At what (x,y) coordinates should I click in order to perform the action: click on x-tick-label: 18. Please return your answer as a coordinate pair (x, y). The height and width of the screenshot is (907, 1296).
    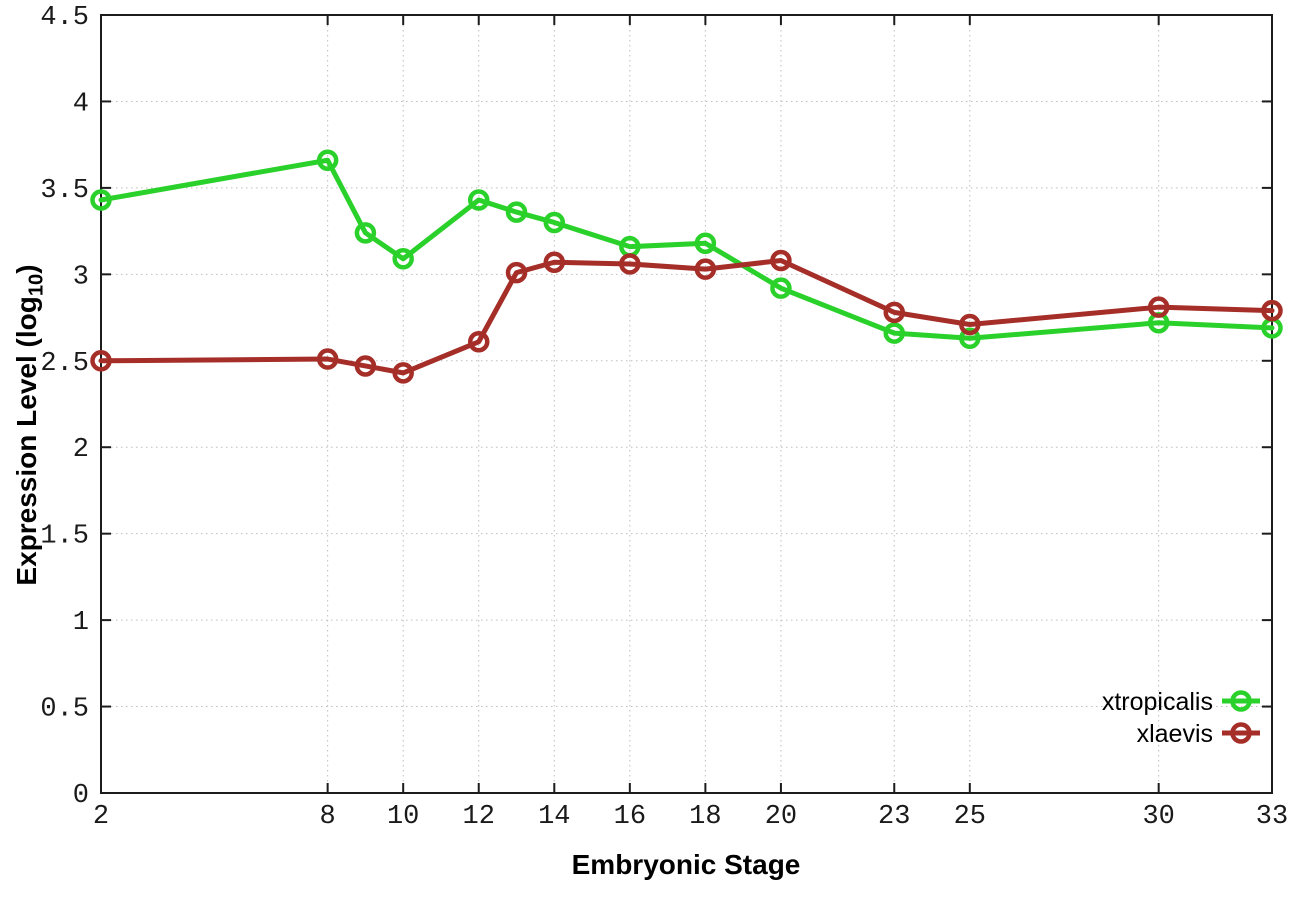
    Looking at the image, I should click on (705, 817).